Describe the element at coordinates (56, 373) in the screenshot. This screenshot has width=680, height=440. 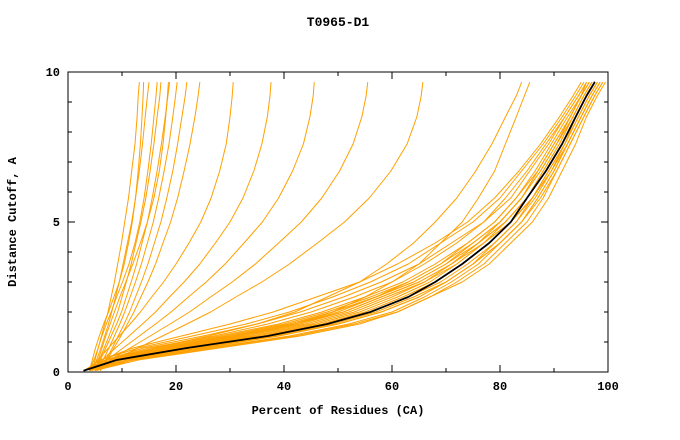
I see `y-tick-label: 0` at that location.